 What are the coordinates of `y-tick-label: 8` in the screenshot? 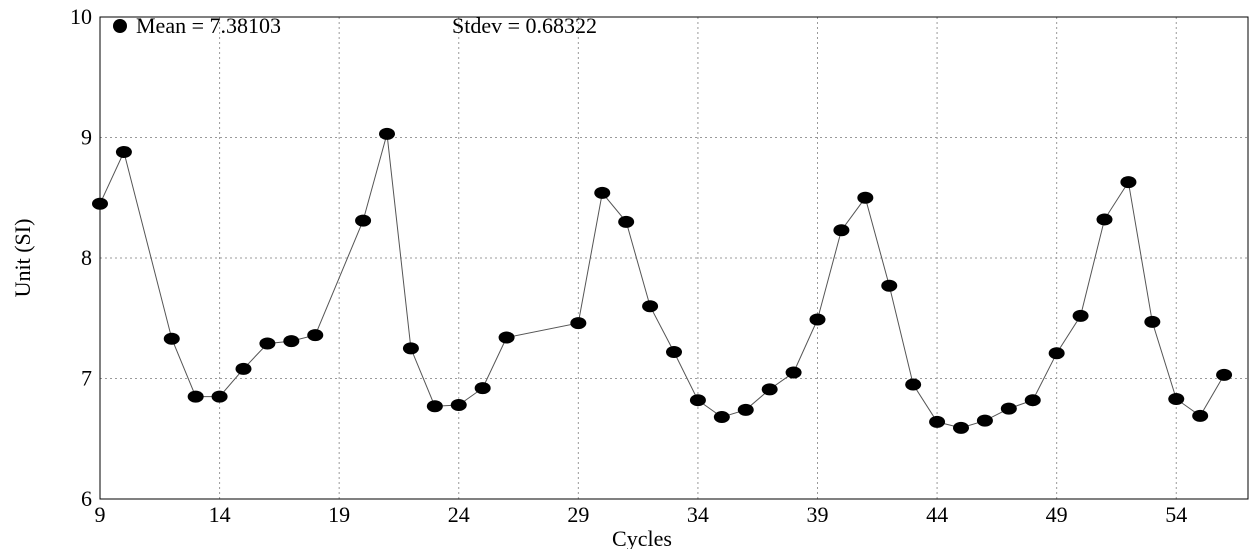 It's located at (86, 257).